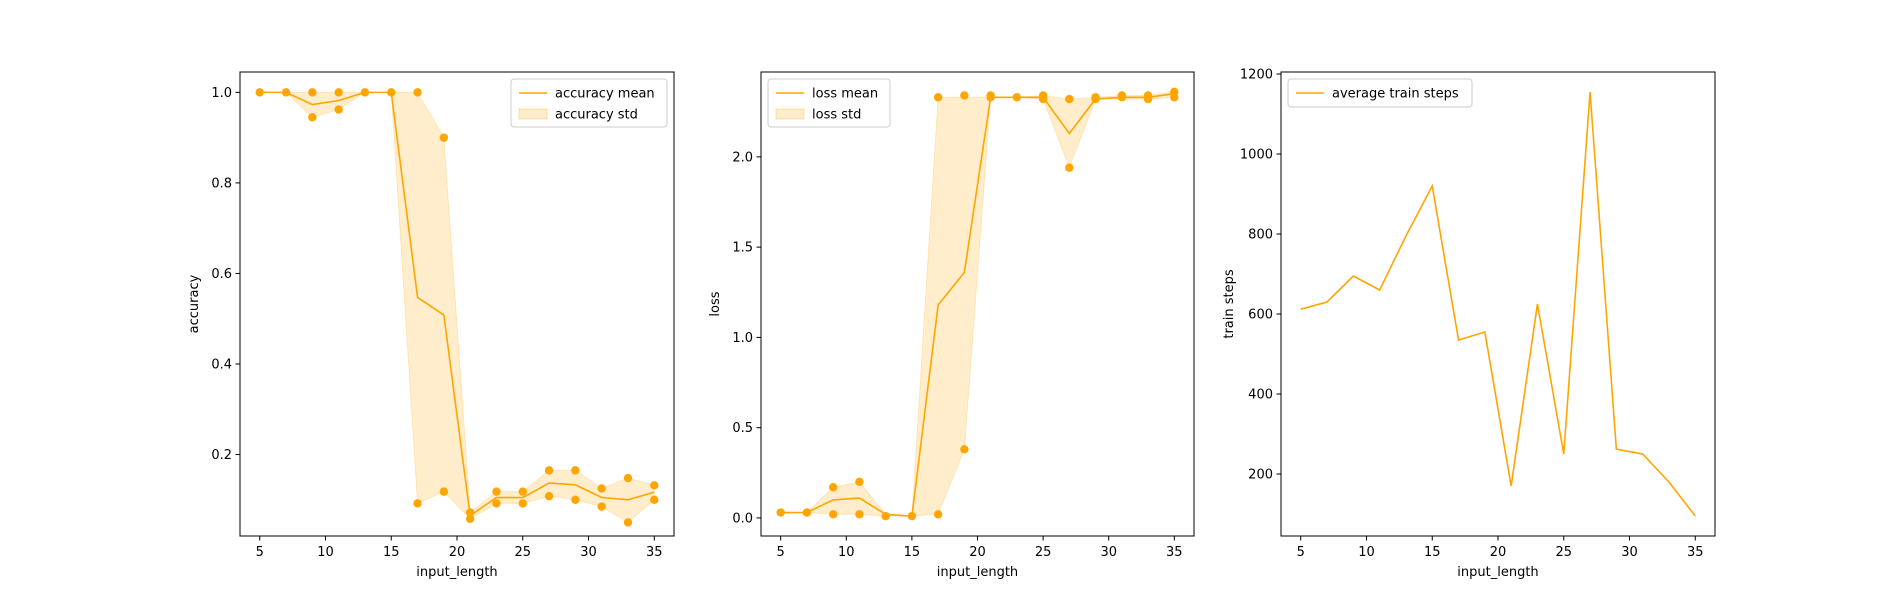 This screenshot has height=600, width=1900. I want to click on std-band, so click(977, 304).